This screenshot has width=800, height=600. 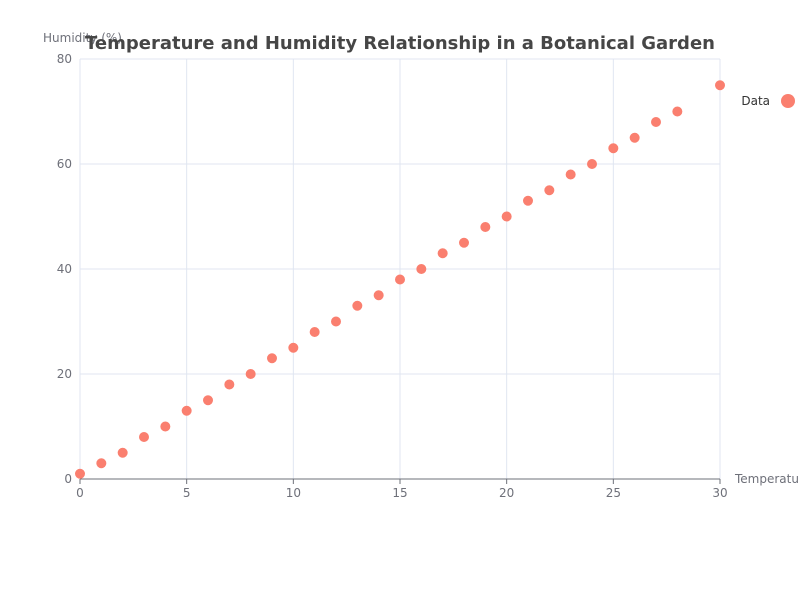 I want to click on x-tick-label: 20, so click(x=506, y=493).